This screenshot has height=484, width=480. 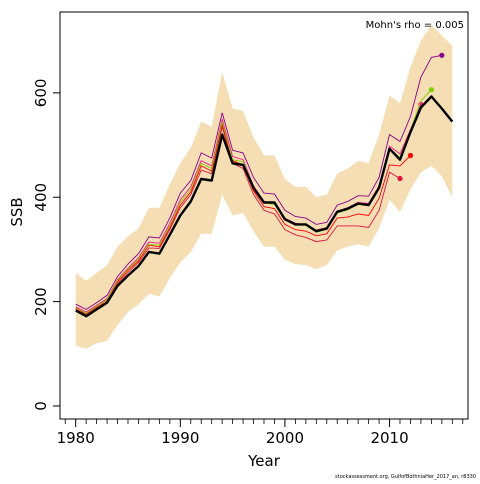 I want to click on x-axis: 1980 1990 2000 2010, so click(x=260, y=433).